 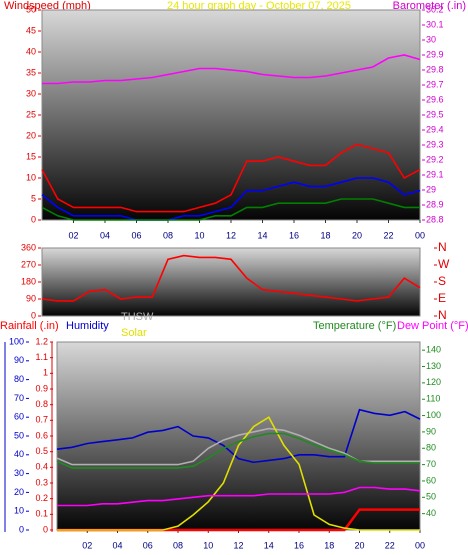 What do you see at coordinates (19, 417) in the screenshot?
I see `y-tick-label: 60` at bounding box center [19, 417].